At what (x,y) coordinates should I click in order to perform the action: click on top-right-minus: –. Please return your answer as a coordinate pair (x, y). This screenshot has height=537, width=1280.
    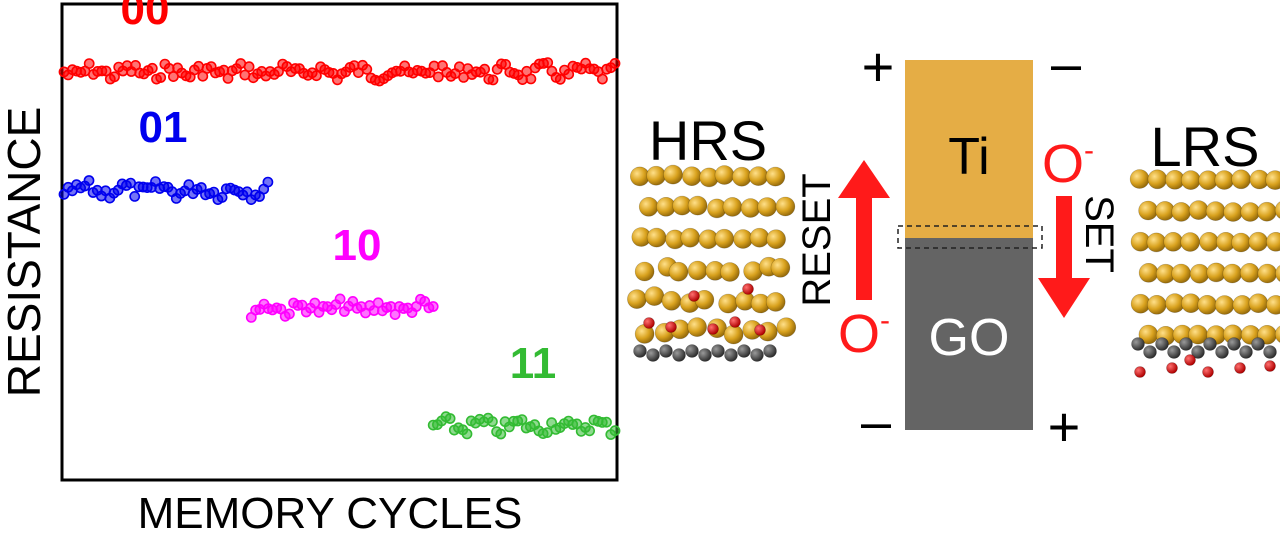
    Looking at the image, I should click on (1066, 64).